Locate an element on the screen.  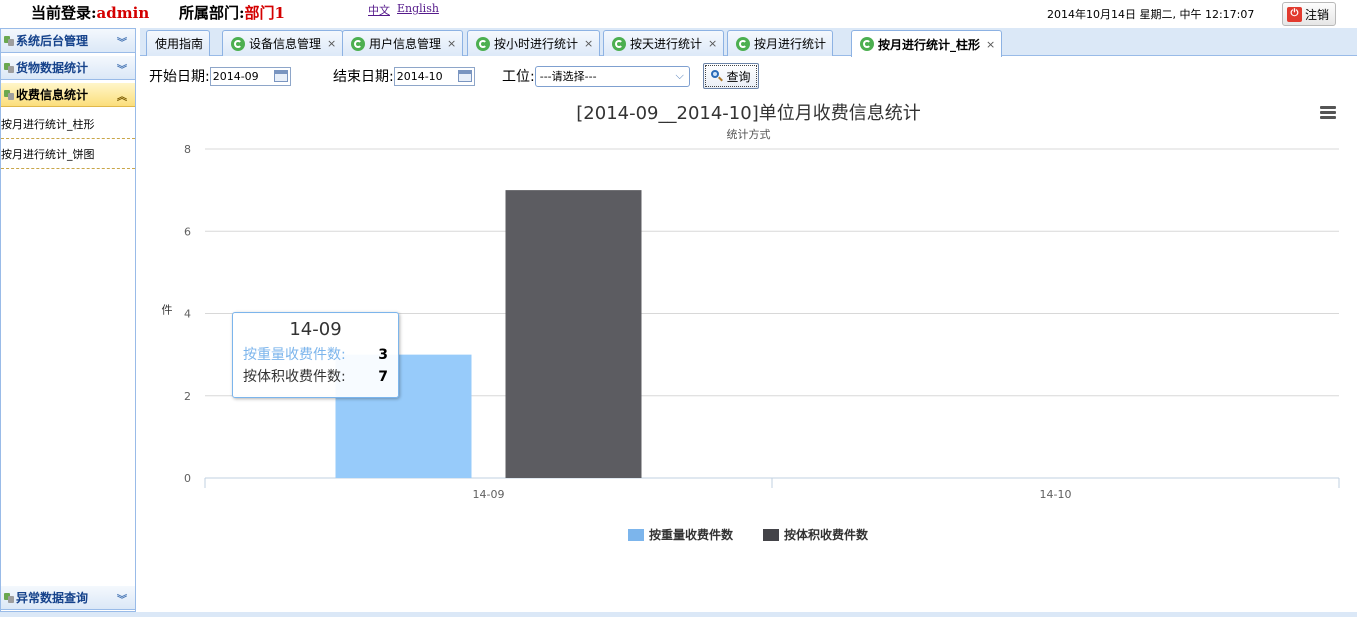
lang-chinese-link: 中文 is located at coordinates (379, 10).